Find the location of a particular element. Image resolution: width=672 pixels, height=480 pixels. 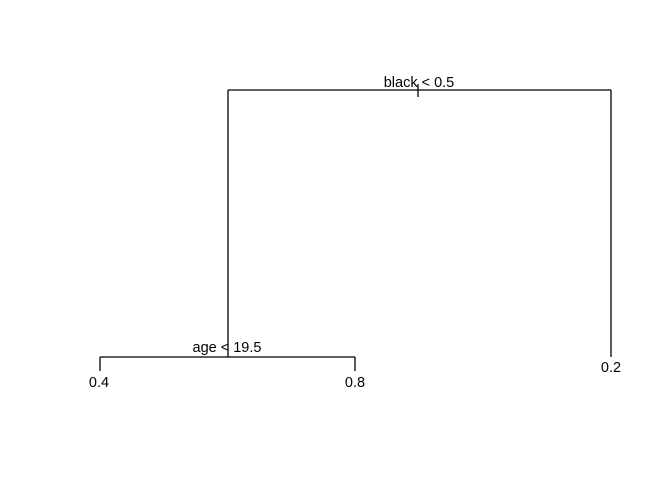

leaf-left-left-label: 0.4 is located at coordinates (99, 383).